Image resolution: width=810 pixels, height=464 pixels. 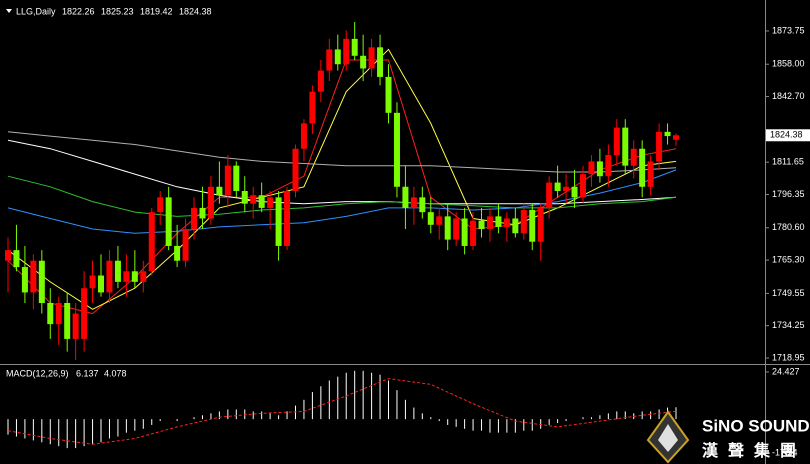 What do you see at coordinates (788, 325) in the screenshot?
I see `y-tick-label: 1734.25` at bounding box center [788, 325].